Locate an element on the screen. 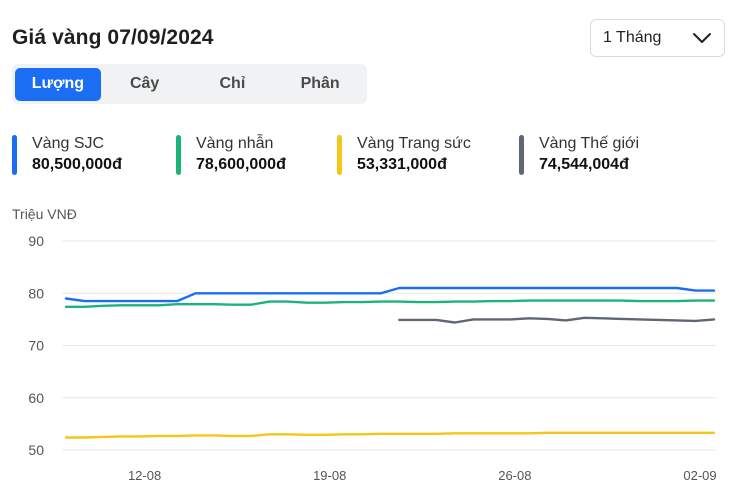 This screenshot has height=495, width=753. page-title: Giá vàng 07/09/2024 is located at coordinates (113, 37).